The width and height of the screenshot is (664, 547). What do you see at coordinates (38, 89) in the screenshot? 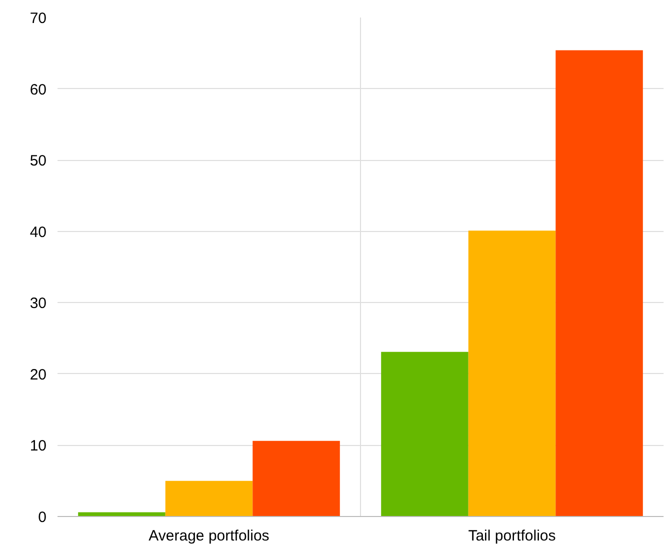
I see `y-tick-label: 60` at bounding box center [38, 89].